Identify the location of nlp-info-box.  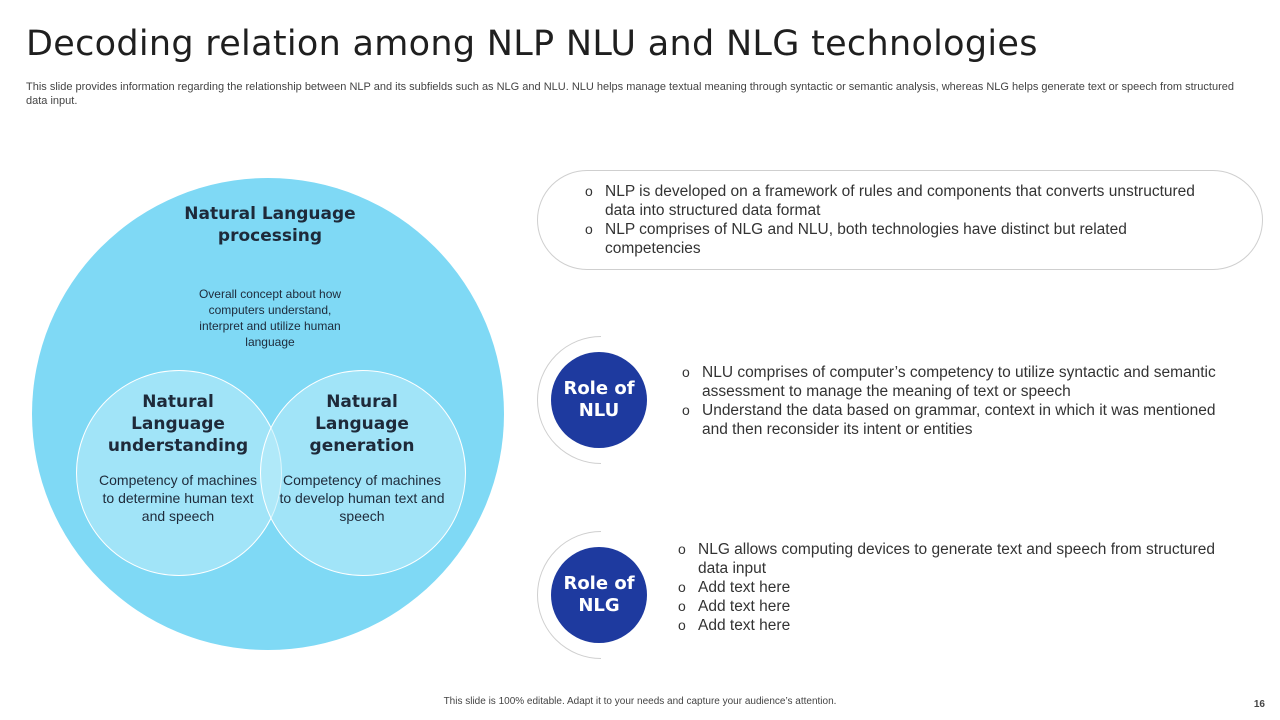
(900, 220).